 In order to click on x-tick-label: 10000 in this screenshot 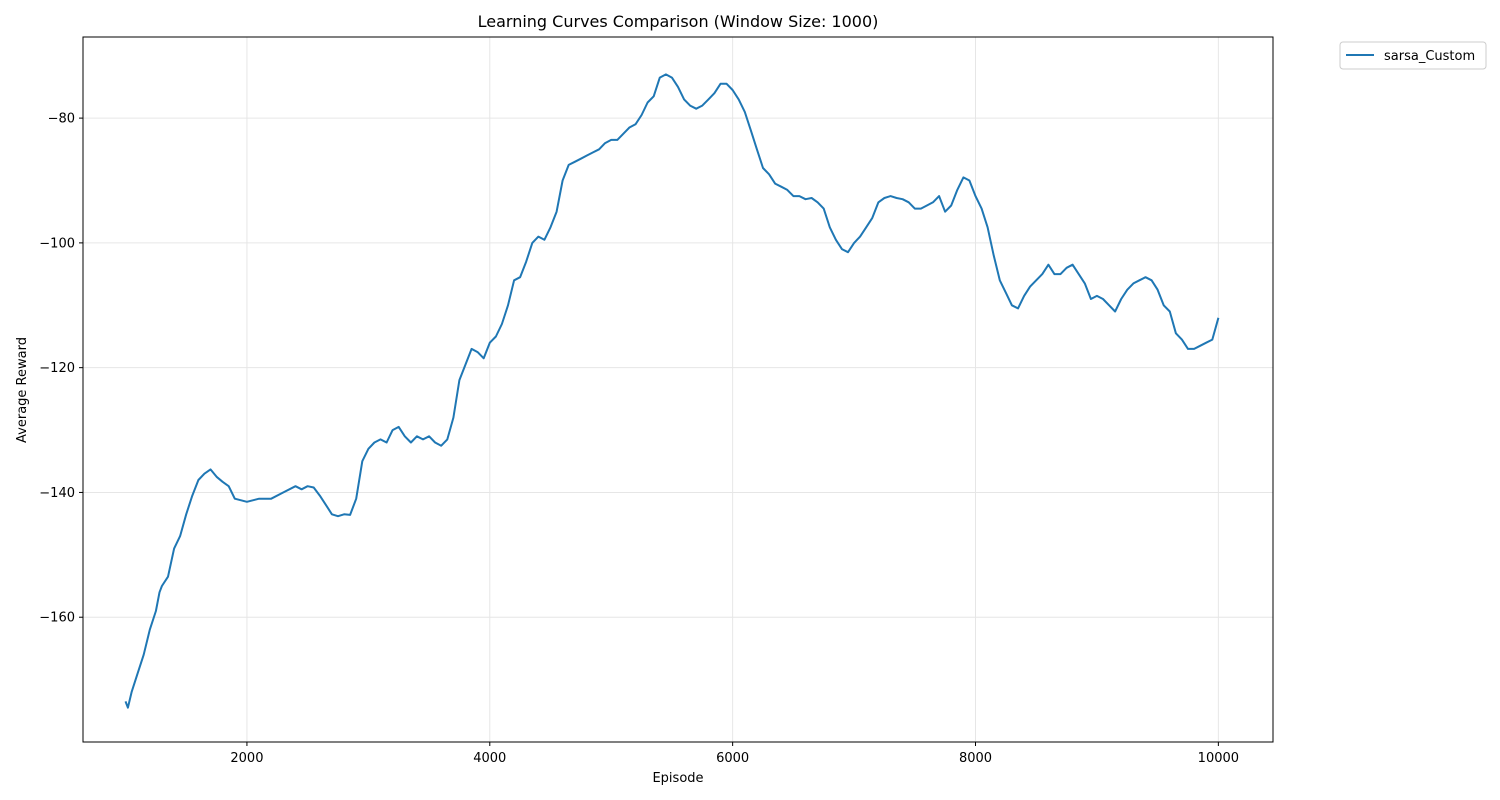, I will do `click(1218, 758)`.